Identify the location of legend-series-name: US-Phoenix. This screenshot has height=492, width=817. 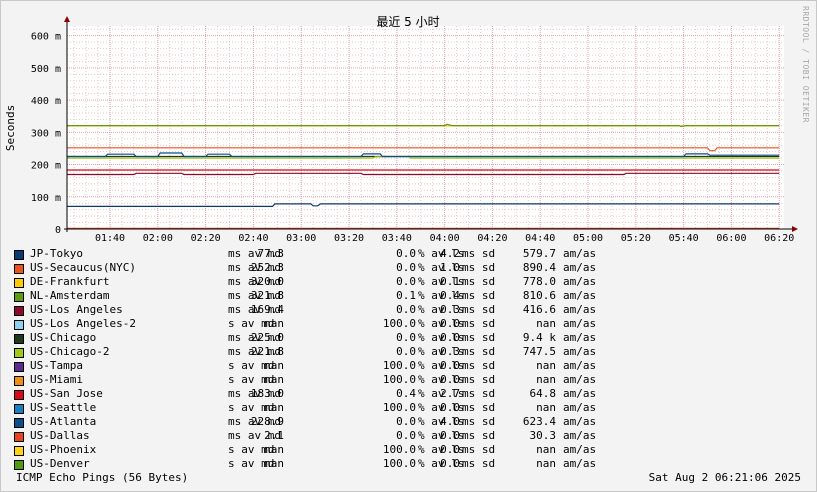
(63, 449).